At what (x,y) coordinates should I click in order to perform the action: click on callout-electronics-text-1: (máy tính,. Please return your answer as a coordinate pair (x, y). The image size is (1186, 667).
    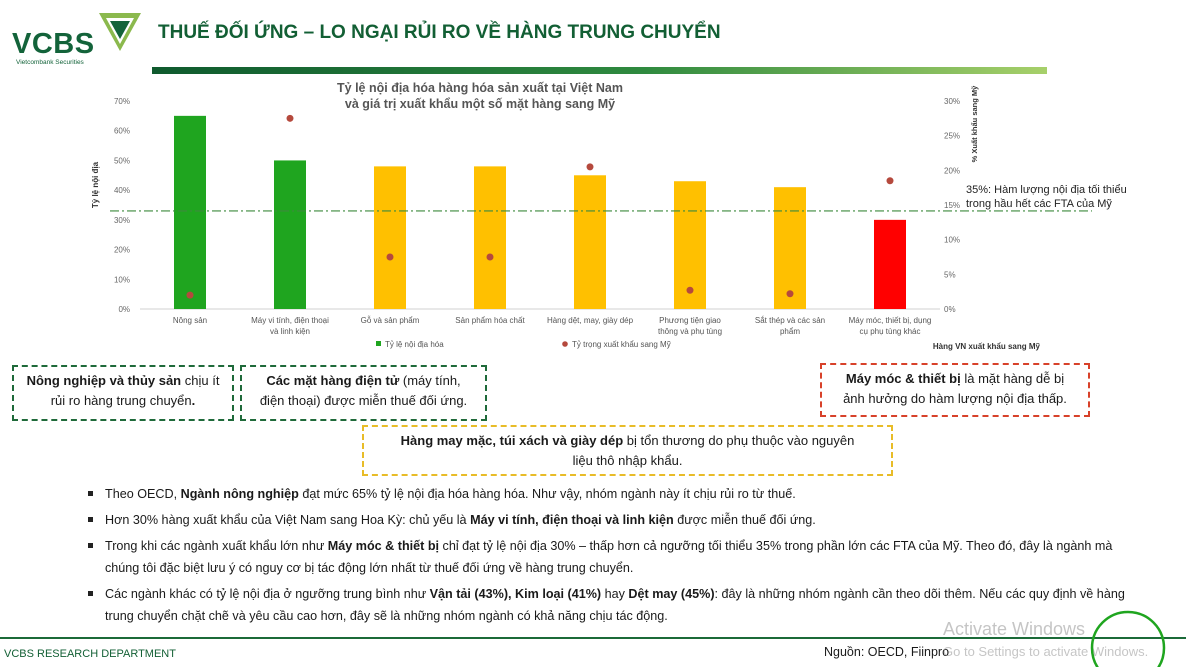
    Looking at the image, I should click on (430, 380).